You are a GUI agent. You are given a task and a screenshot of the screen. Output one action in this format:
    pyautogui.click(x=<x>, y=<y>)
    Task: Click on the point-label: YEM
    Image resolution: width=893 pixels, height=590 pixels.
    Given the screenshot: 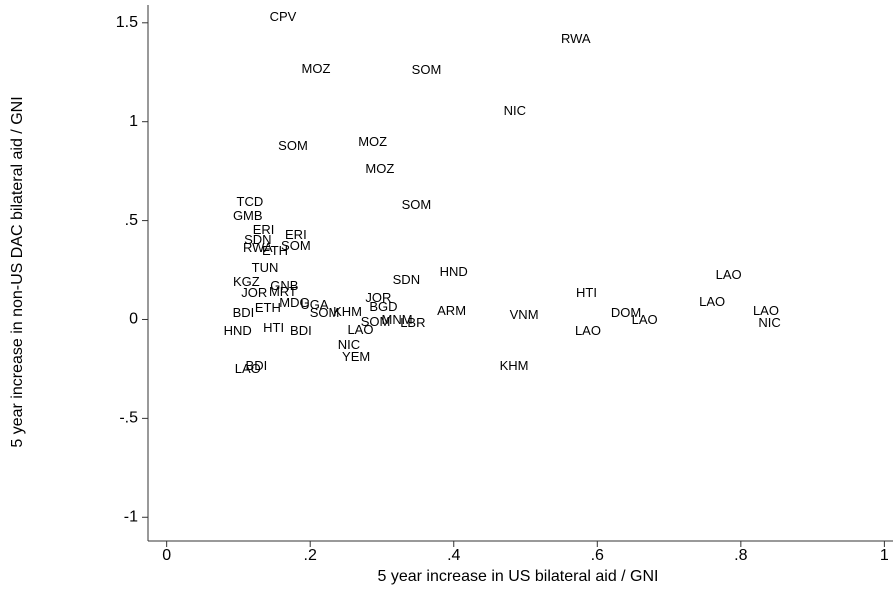 What is the action you would take?
    pyautogui.click(x=356, y=356)
    